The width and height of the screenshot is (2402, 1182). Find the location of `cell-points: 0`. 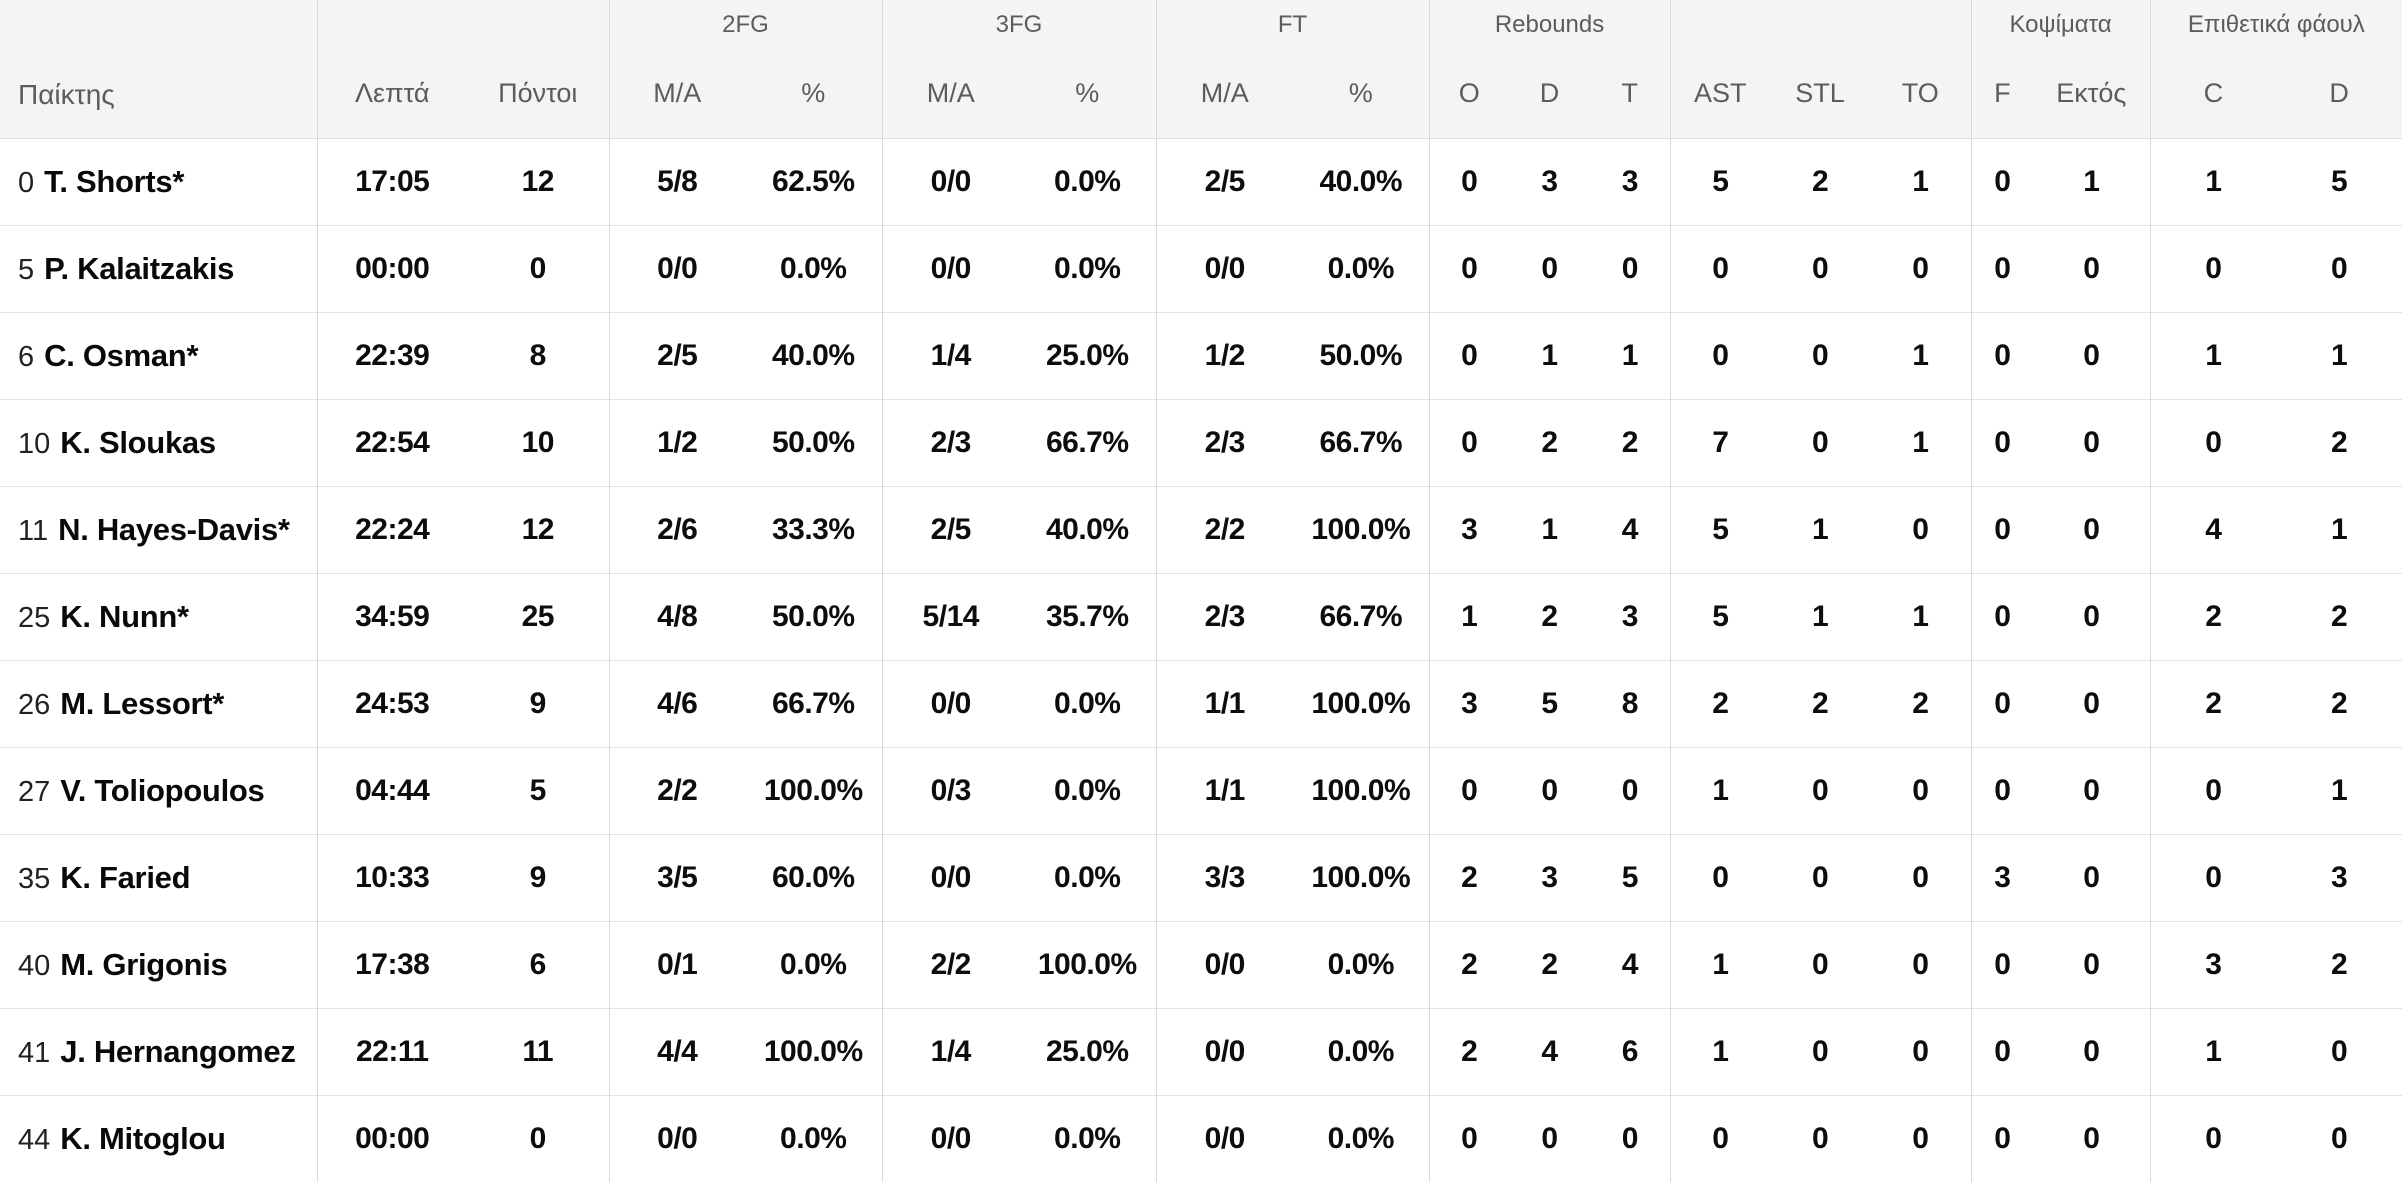

cell-points: 0 is located at coordinates (538, 268).